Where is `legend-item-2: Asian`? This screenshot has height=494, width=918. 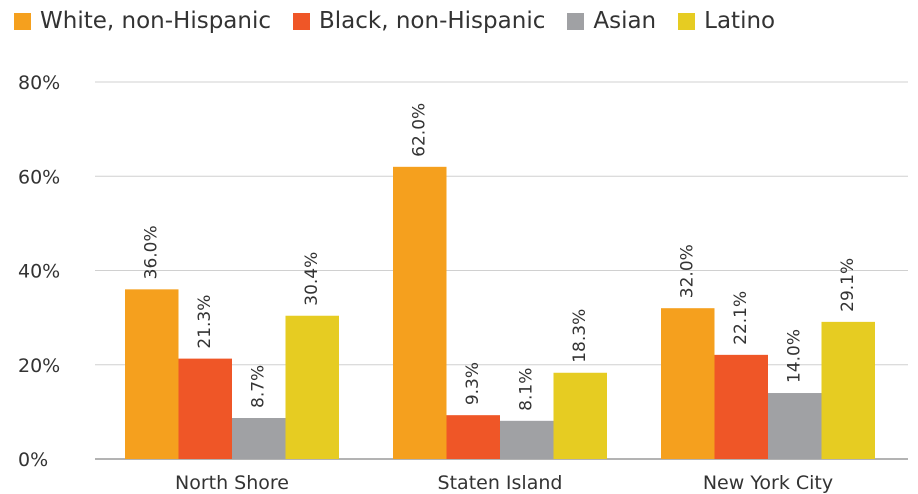 legend-item-2: Asian is located at coordinates (611, 21).